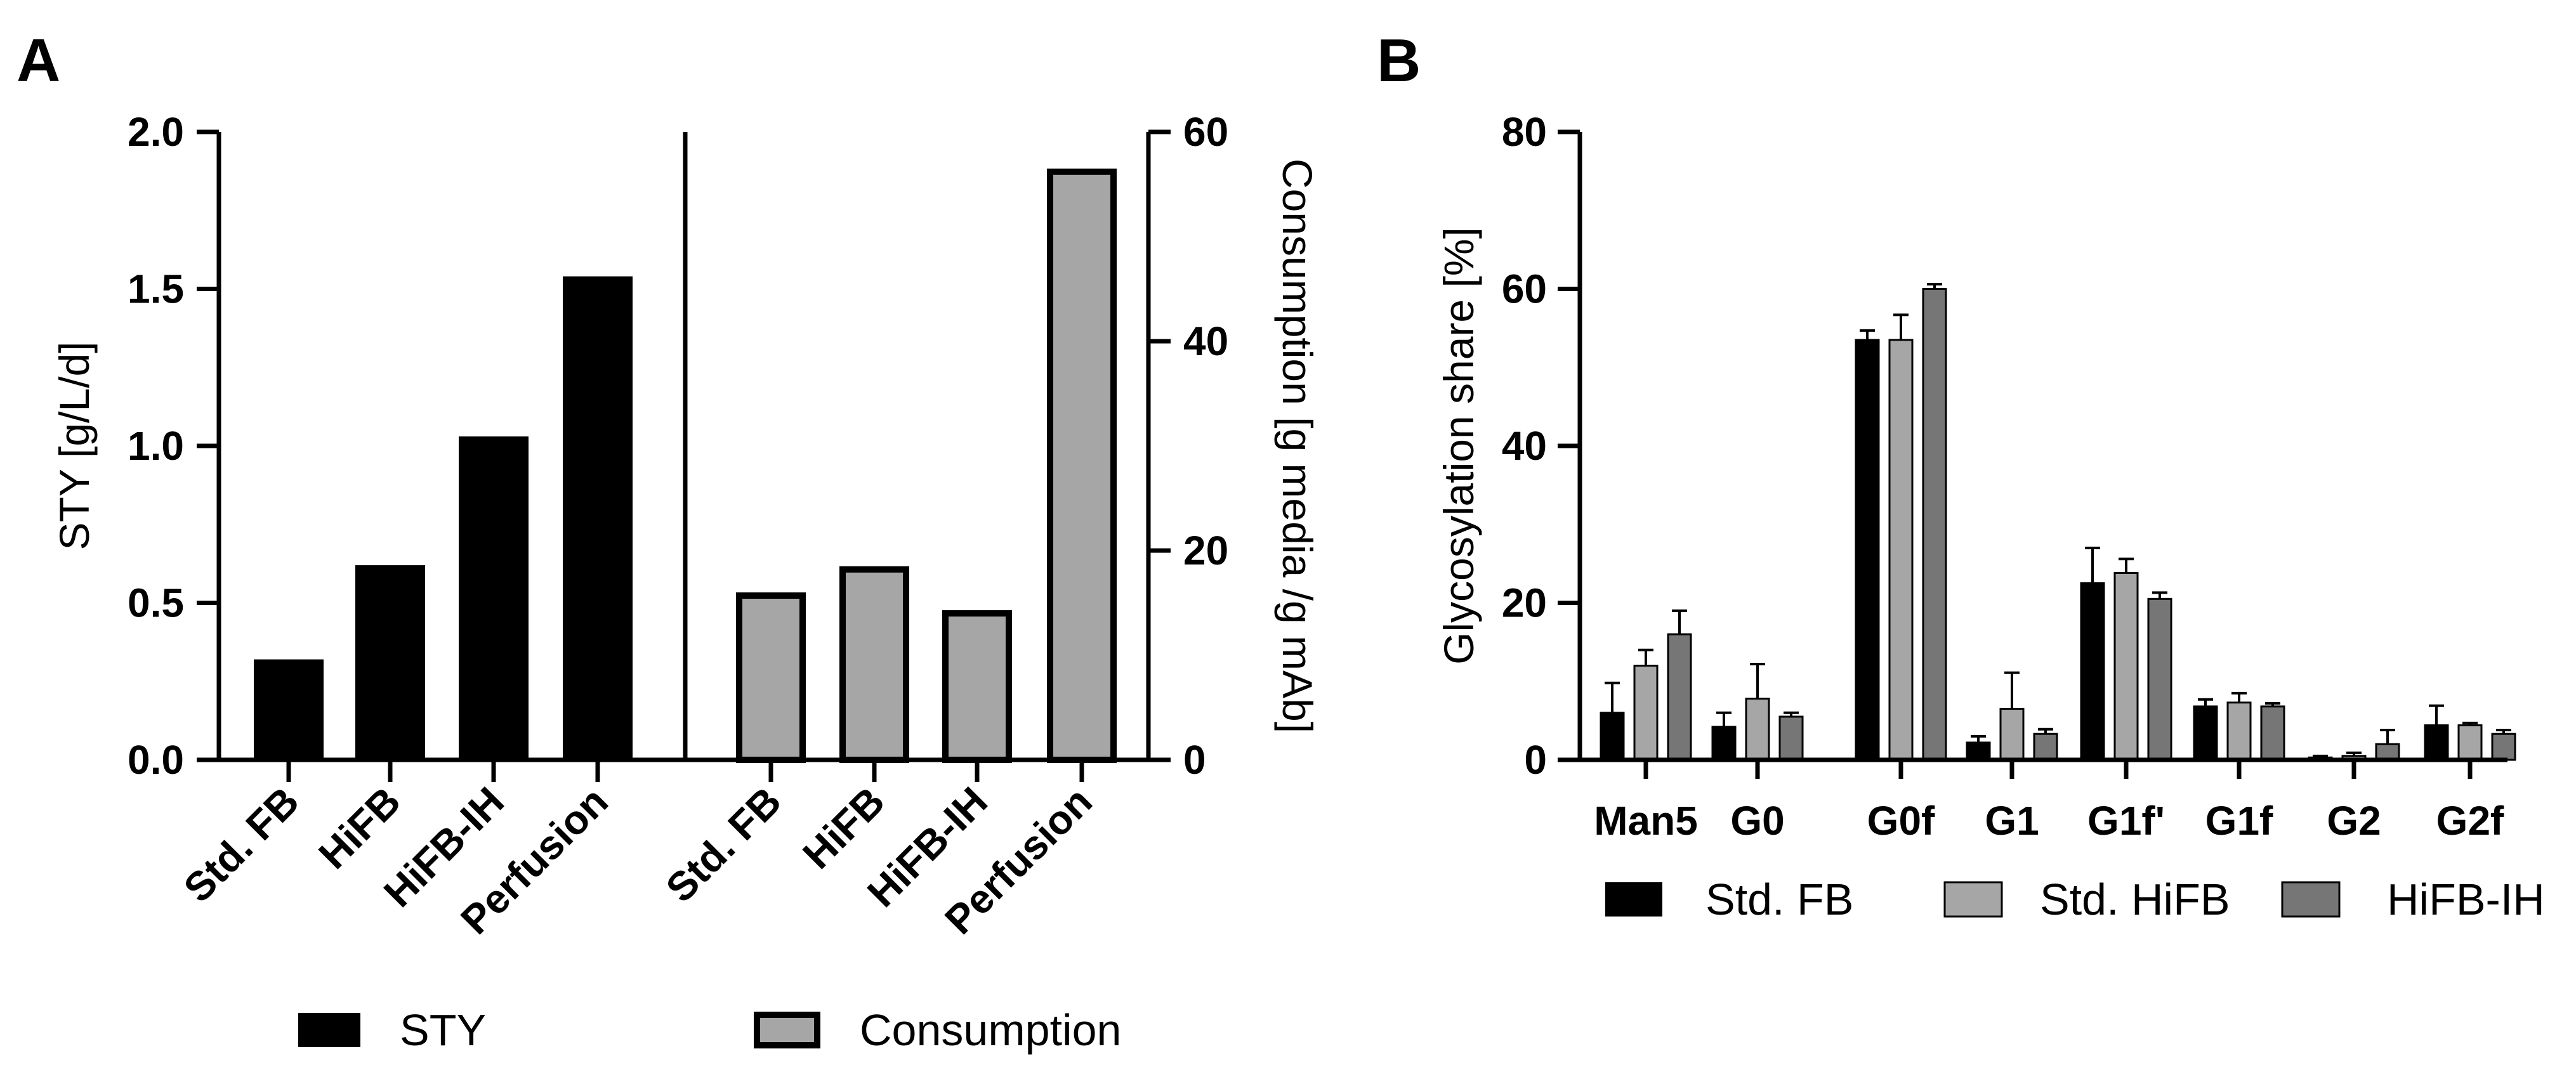  Describe the element at coordinates (1633, 899) in the screenshot. I see `legend-swatch-std-fb` at that location.